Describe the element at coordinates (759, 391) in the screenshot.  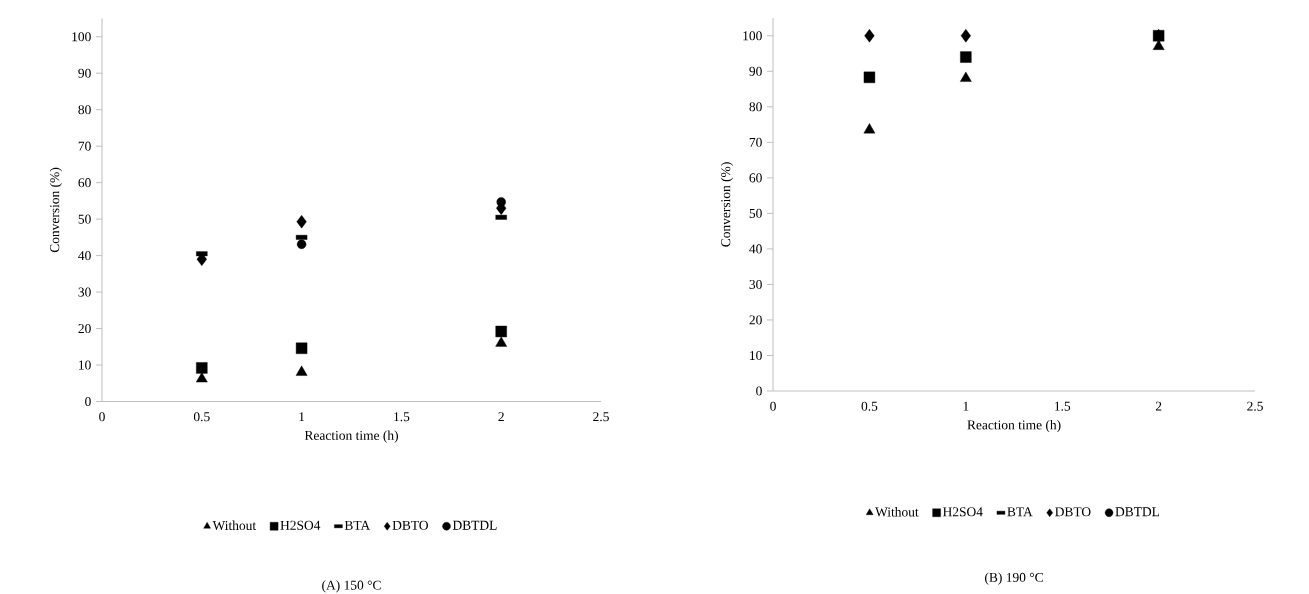
I see `y-tick-label: 0` at that location.